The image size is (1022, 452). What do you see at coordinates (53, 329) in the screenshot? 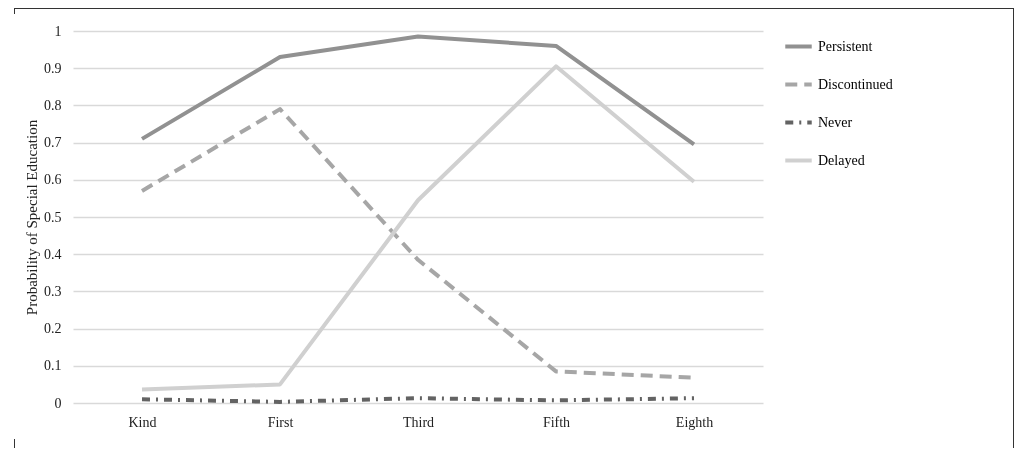
I see `y-tick-label: 0.2` at bounding box center [53, 329].